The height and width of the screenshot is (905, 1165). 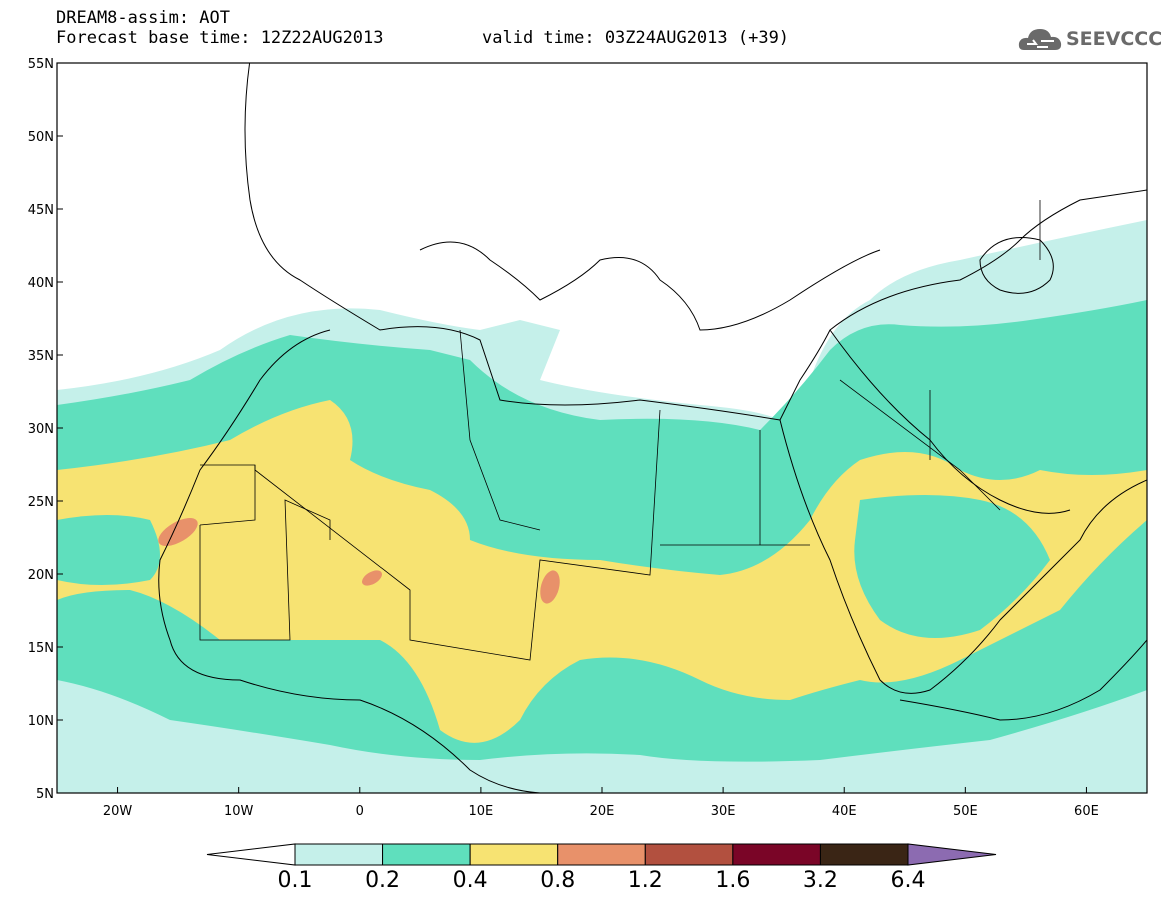 What do you see at coordinates (1114, 39) in the screenshot?
I see `logo-text: SEEVCCC` at bounding box center [1114, 39].